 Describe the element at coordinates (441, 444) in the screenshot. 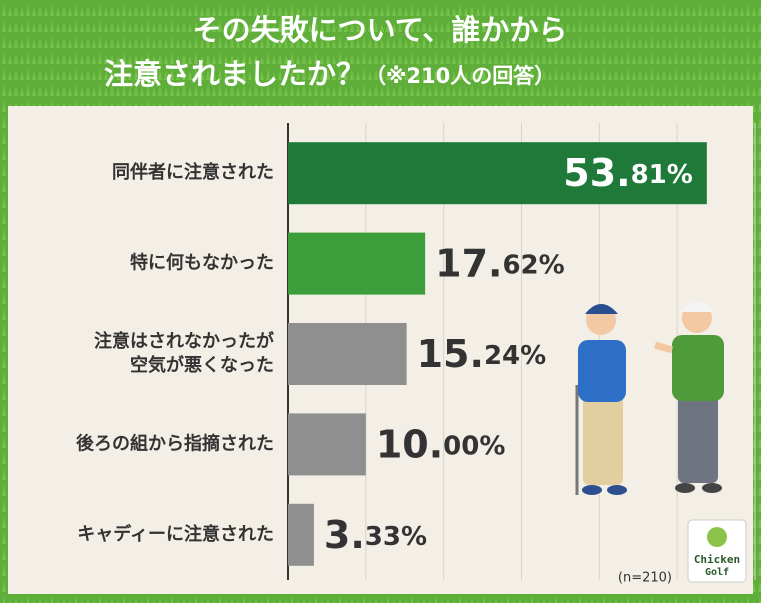

I see `value-label: 10.00%` at that location.